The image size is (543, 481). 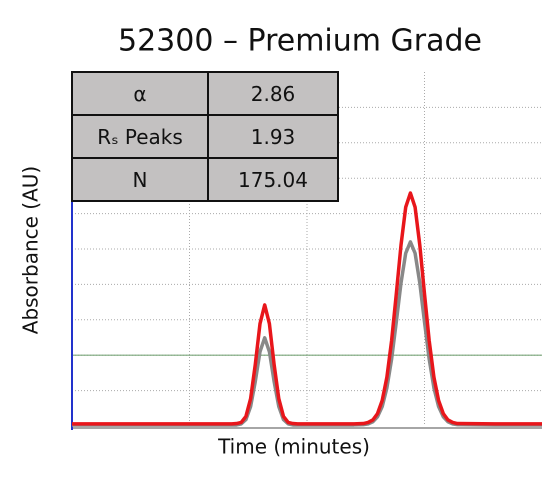 I want to click on table-text: Rₛ Peaks, so click(x=140, y=137).